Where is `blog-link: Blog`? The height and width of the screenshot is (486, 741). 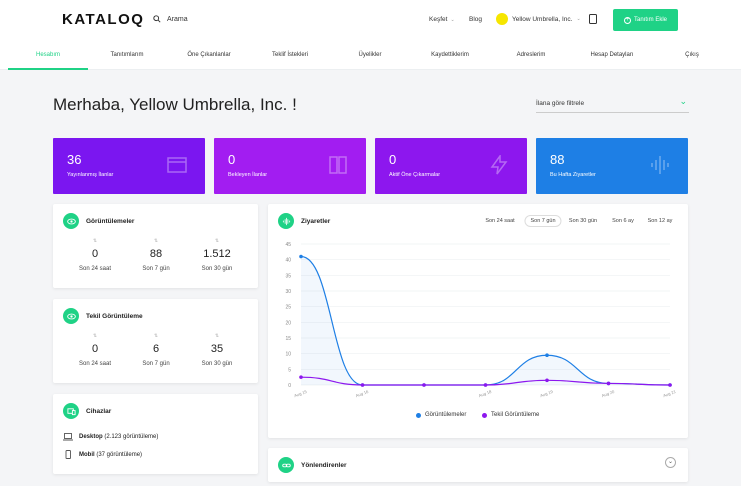
blog-link: Blog is located at coordinates (476, 19).